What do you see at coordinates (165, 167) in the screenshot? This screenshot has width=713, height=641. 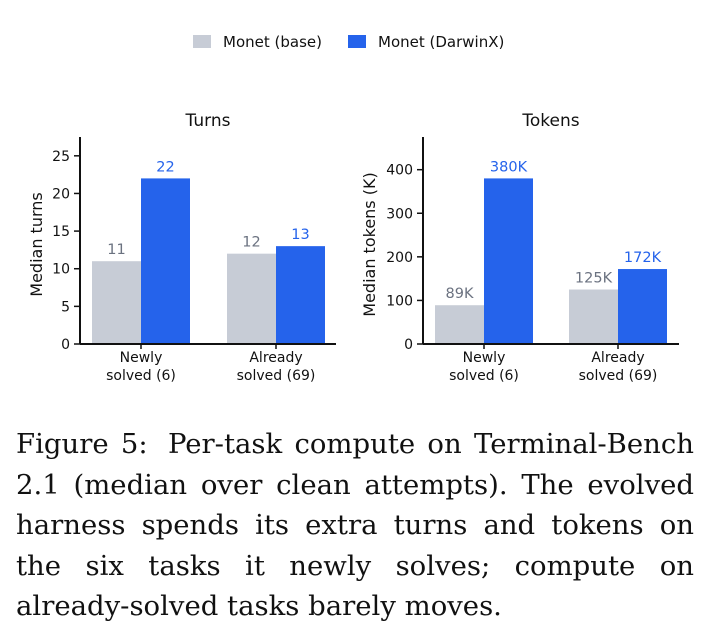 I see `data-label: 22` at bounding box center [165, 167].